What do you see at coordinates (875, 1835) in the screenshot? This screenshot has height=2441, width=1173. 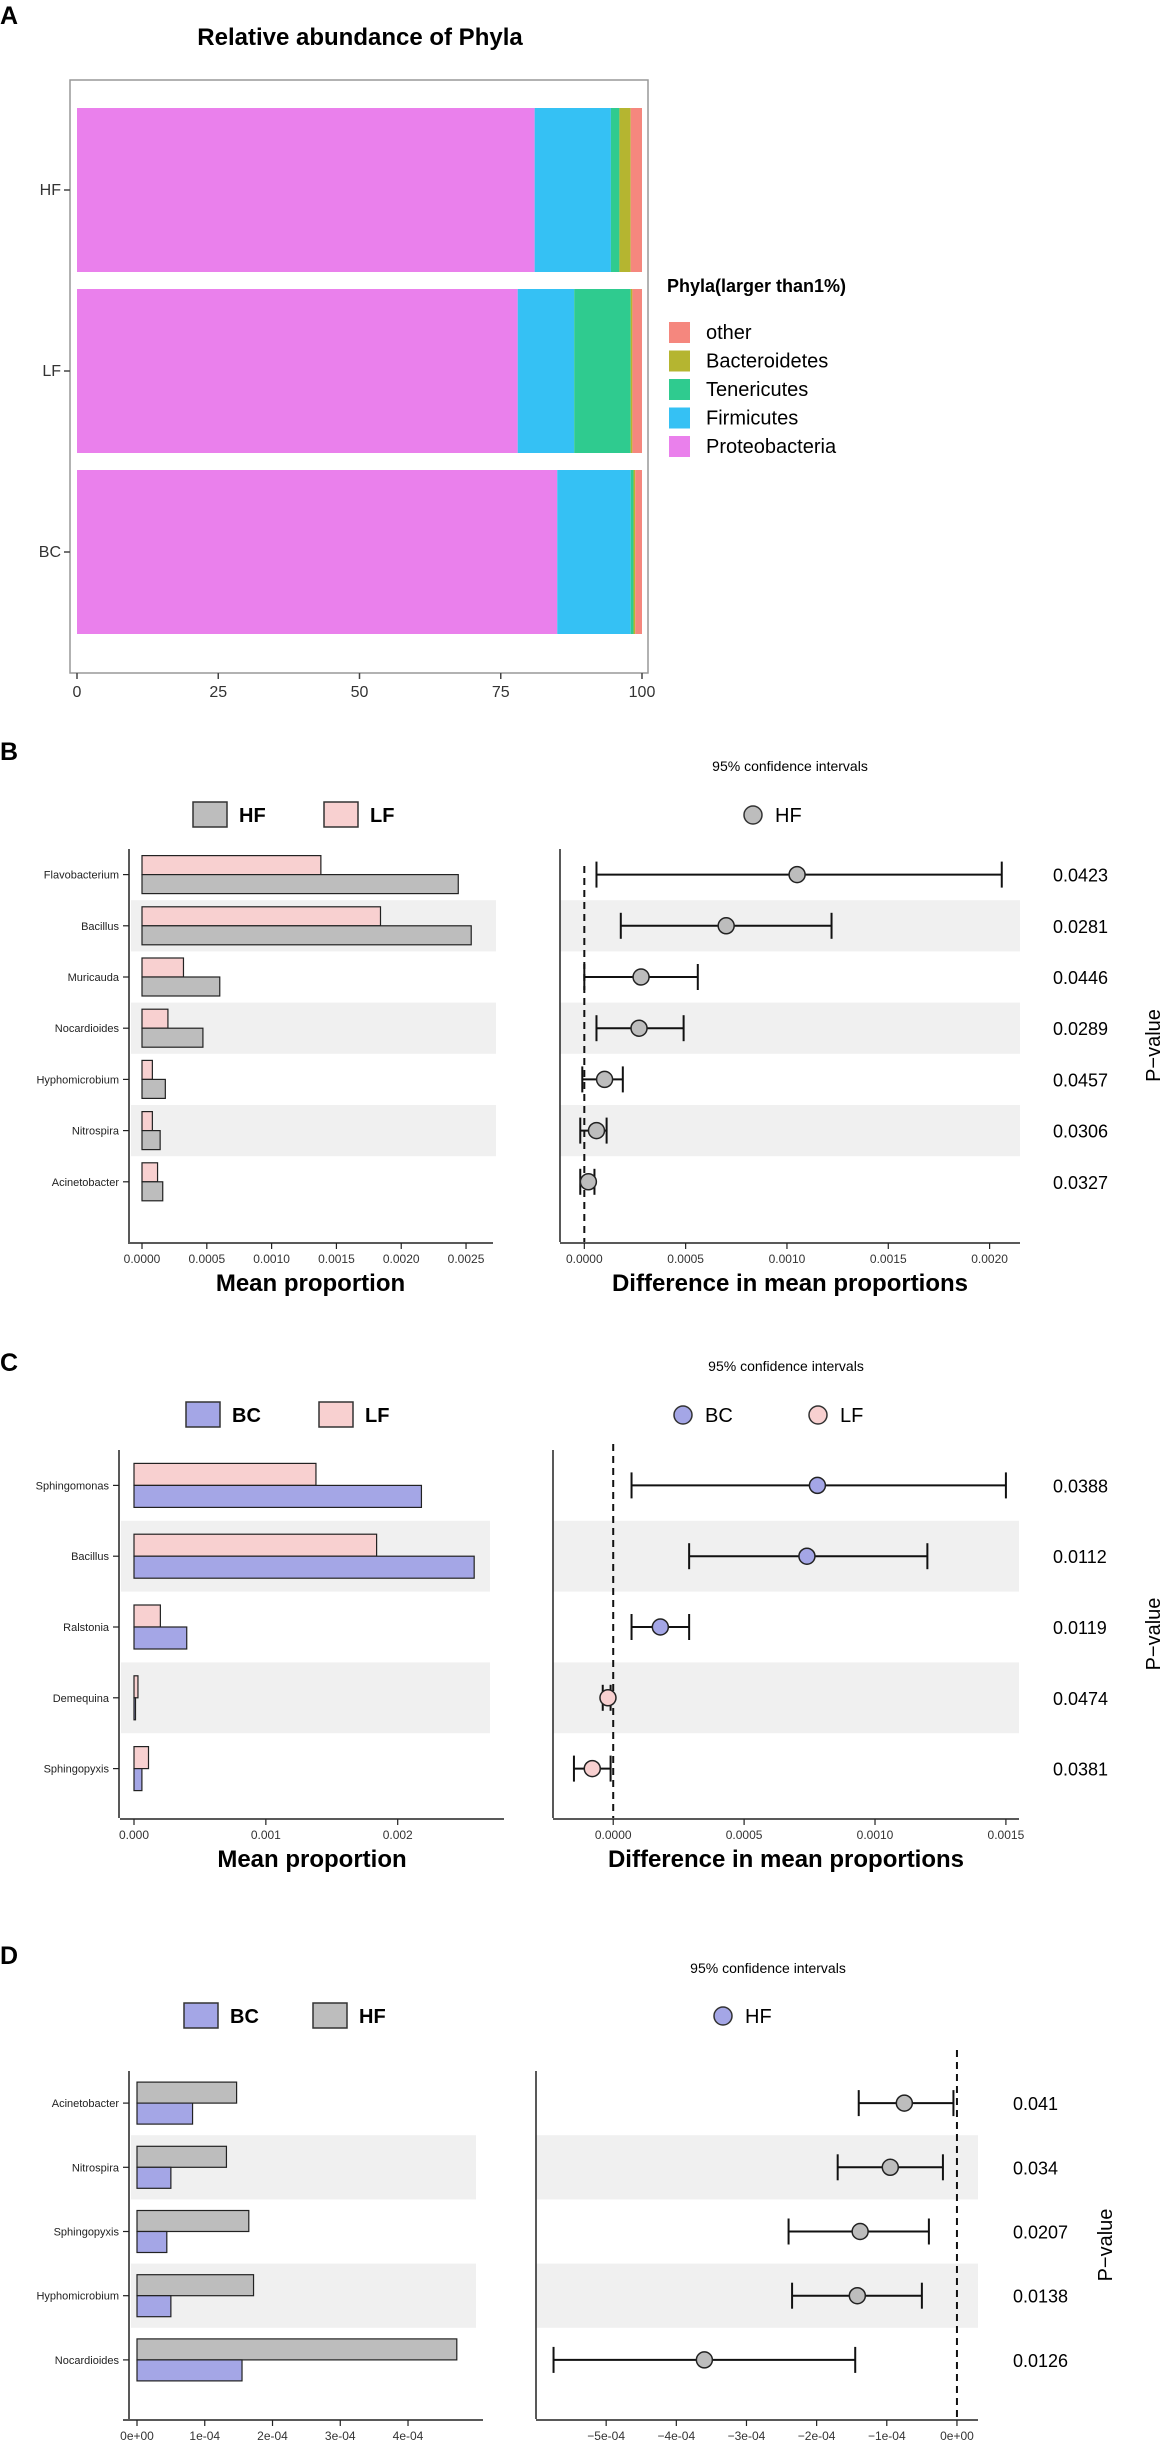 I see `right-x-tick-label: 0.0010` at bounding box center [875, 1835].